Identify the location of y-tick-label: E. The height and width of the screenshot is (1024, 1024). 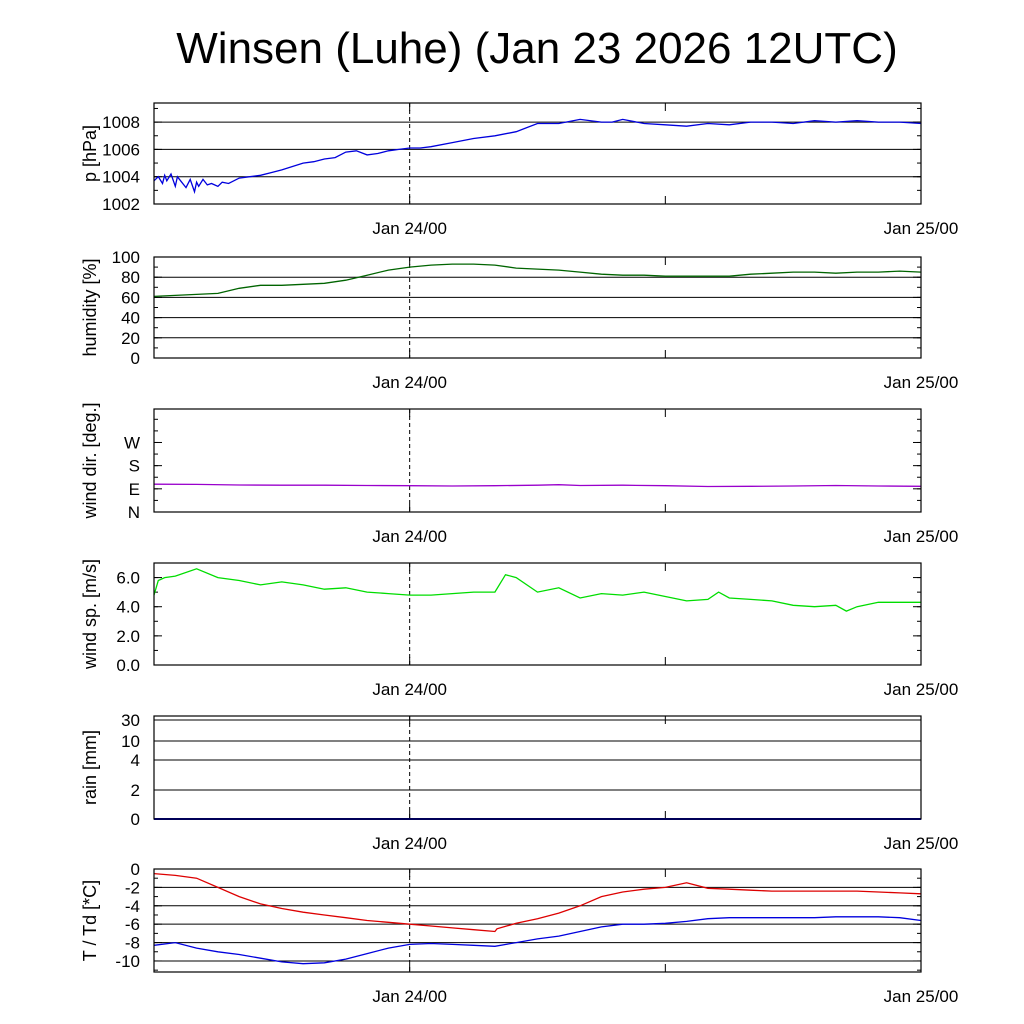
(134, 489).